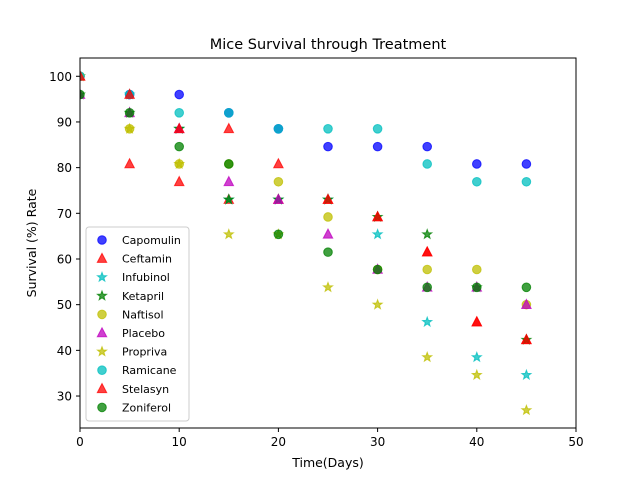 The width and height of the screenshot is (640, 480). I want to click on y-tick-label: 80, so click(64, 168).